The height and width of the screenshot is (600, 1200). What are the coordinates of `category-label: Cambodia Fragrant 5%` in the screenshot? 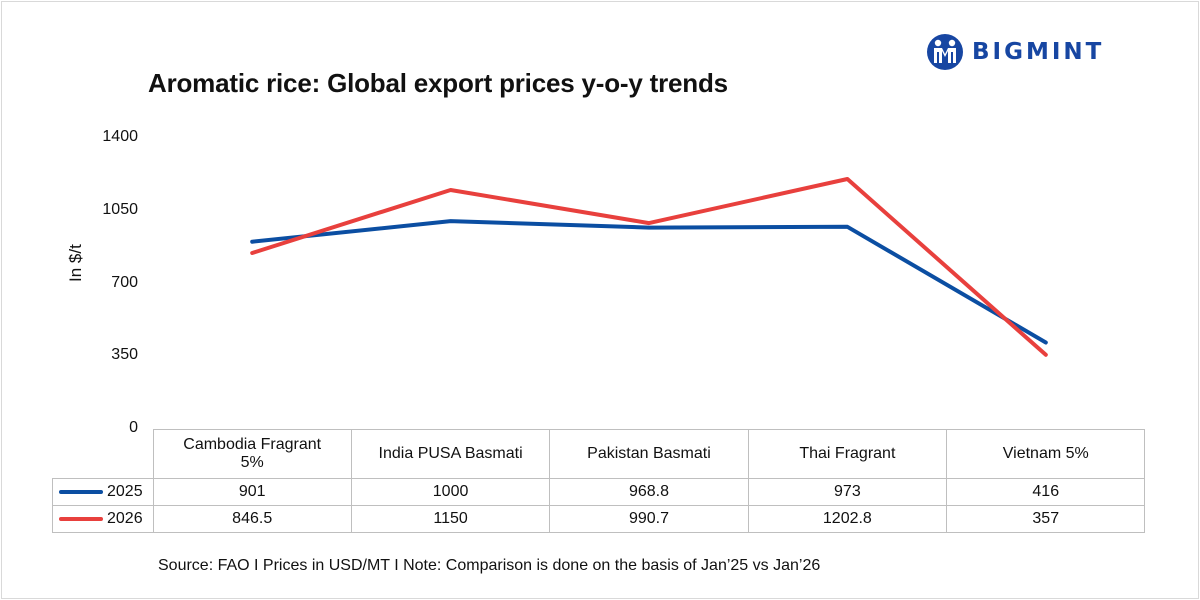 It's located at (252, 454).